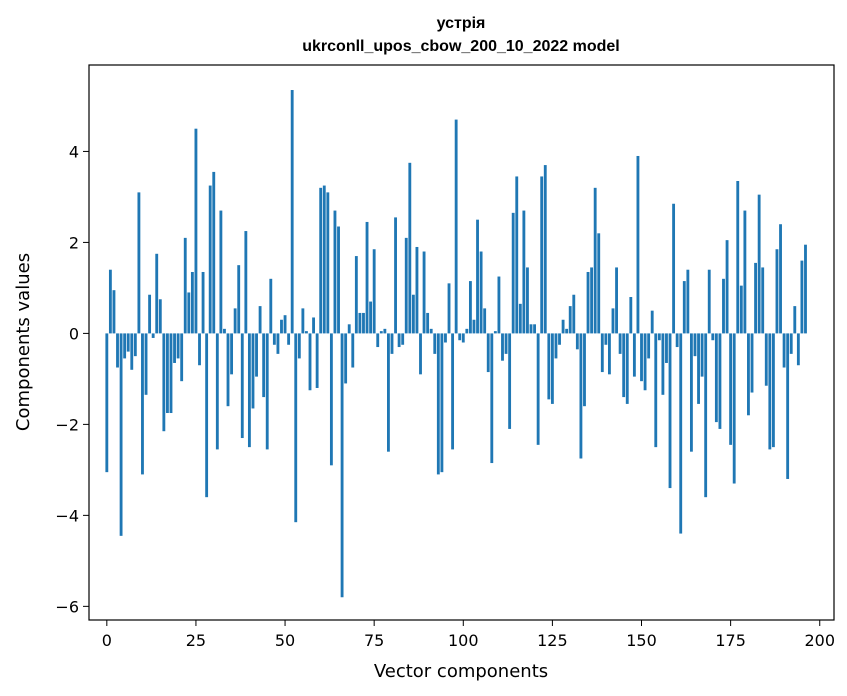 The height and width of the screenshot is (696, 847). I want to click on y-axis-ticks: −6 −4 −2 0 2 4, so click(72, 379).